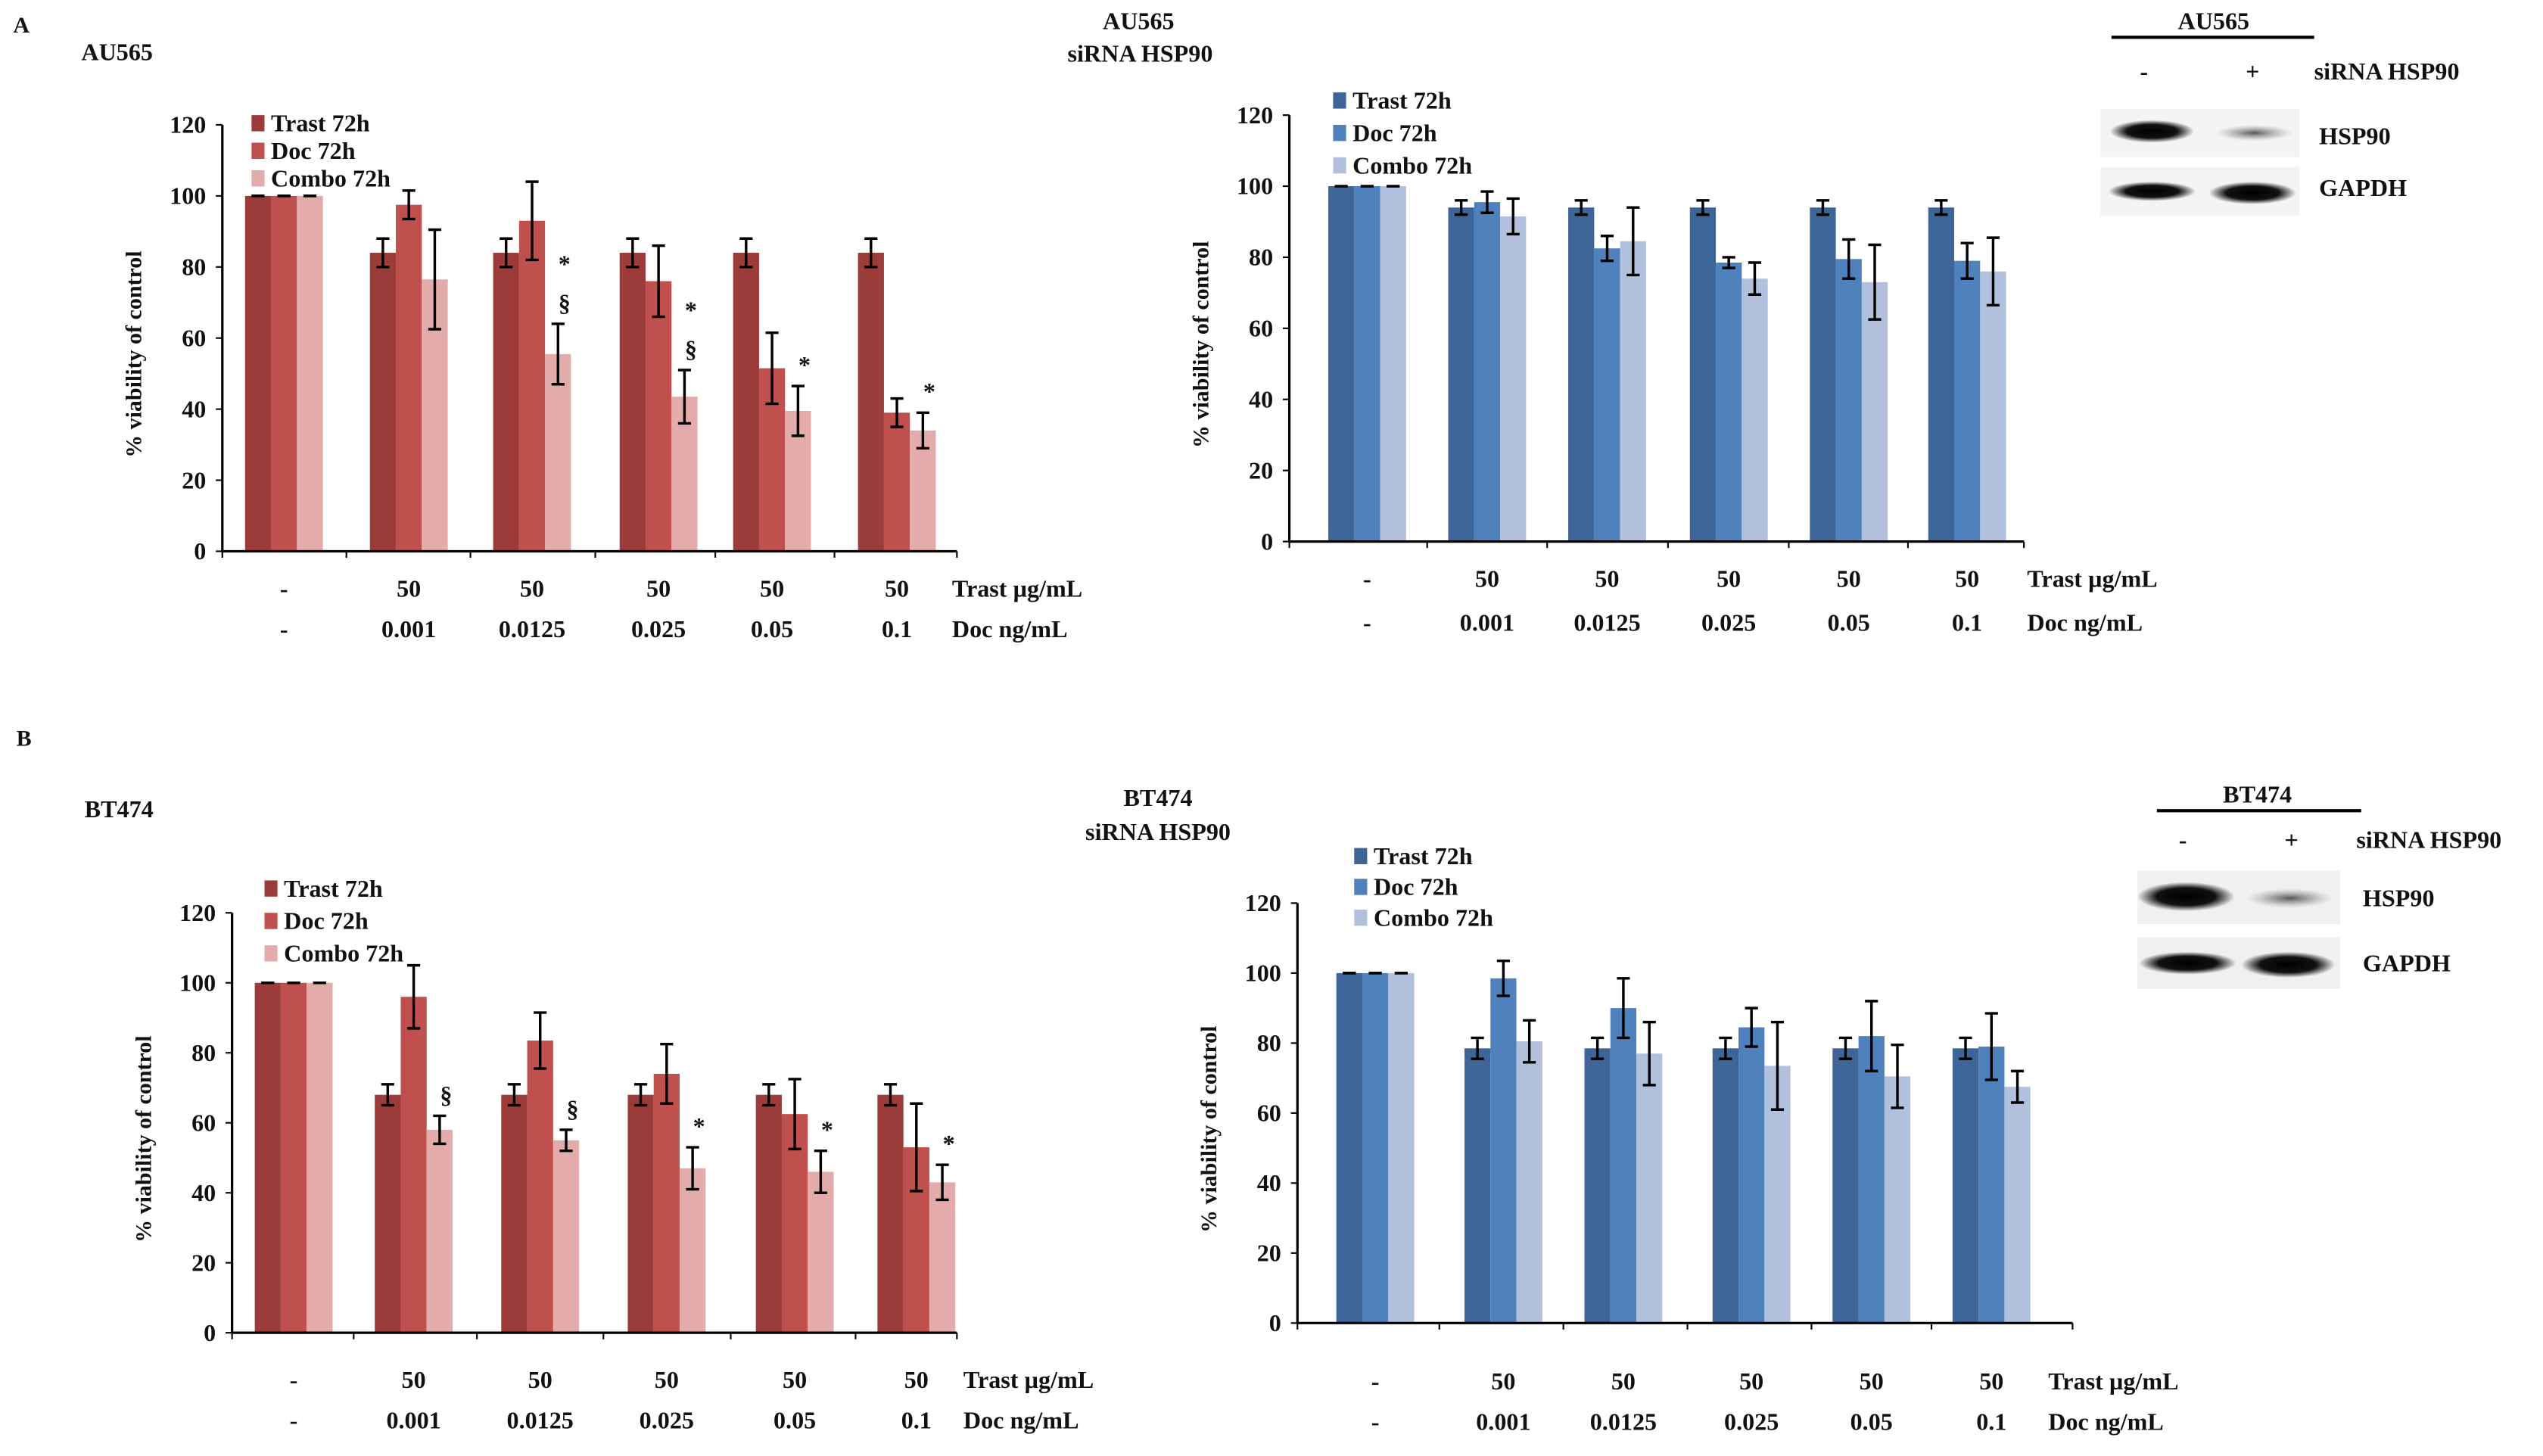 This screenshot has width=2543, height=1456. I want to click on blot-band-label: GAPDH, so click(2363, 187).